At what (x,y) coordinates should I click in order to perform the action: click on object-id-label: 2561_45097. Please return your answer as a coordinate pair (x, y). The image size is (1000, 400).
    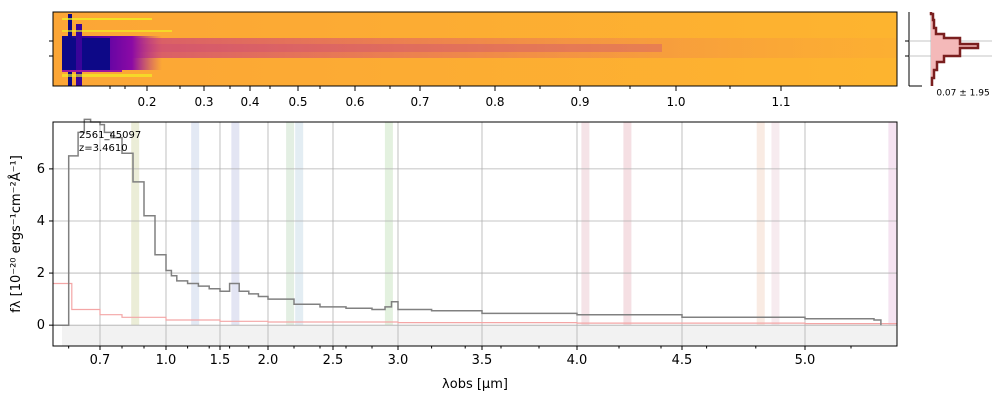
    Looking at the image, I should click on (110, 135).